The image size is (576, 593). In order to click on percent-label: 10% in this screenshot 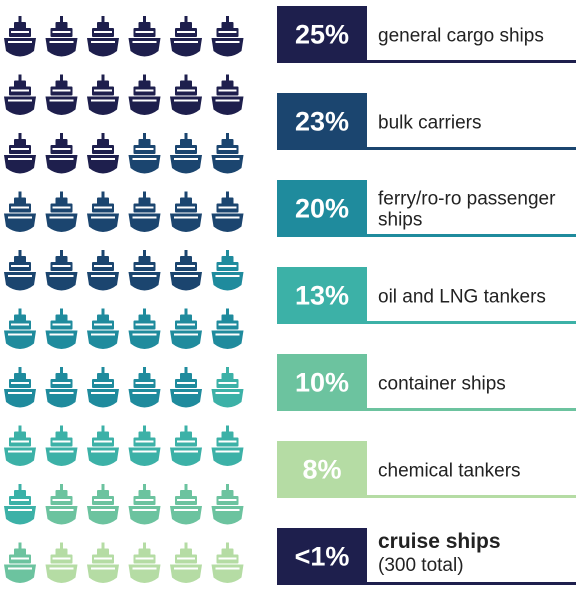, I will do `click(322, 383)`.